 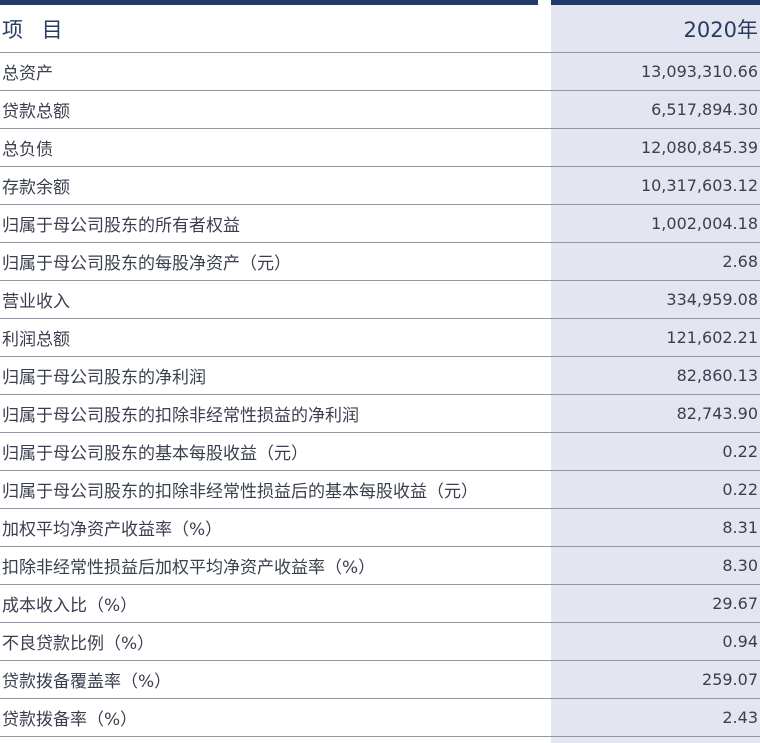 What do you see at coordinates (275, 109) in the screenshot?
I see `row-label: 贷款总额` at bounding box center [275, 109].